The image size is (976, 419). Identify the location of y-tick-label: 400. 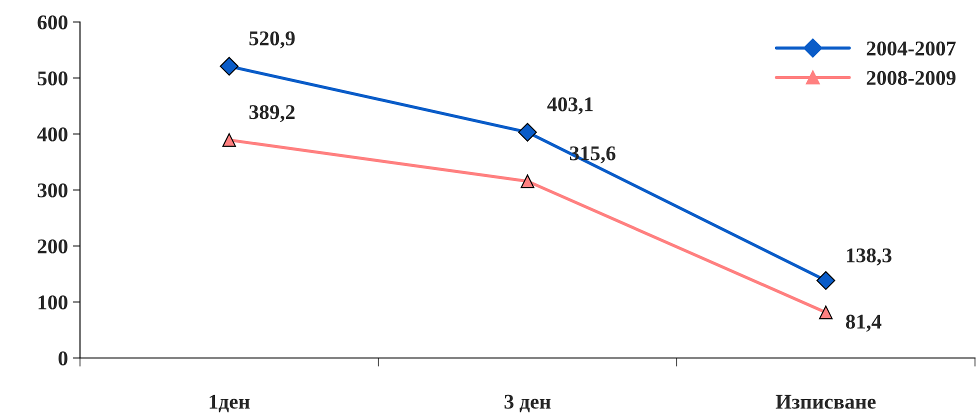
(52, 134).